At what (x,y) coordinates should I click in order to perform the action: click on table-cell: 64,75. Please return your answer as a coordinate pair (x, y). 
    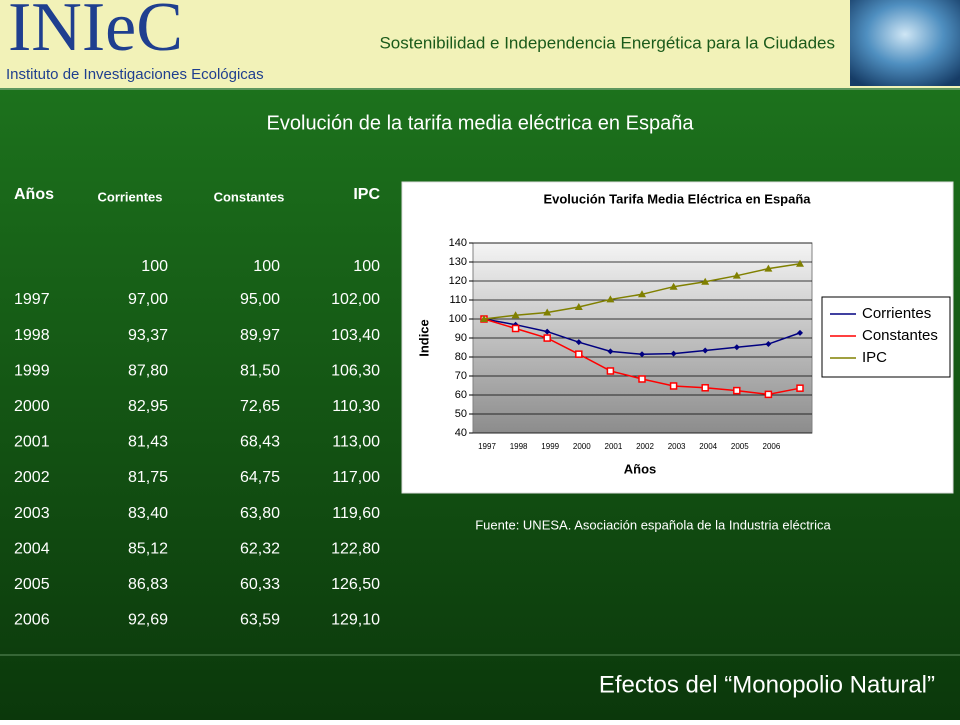
    Looking at the image, I should click on (260, 477).